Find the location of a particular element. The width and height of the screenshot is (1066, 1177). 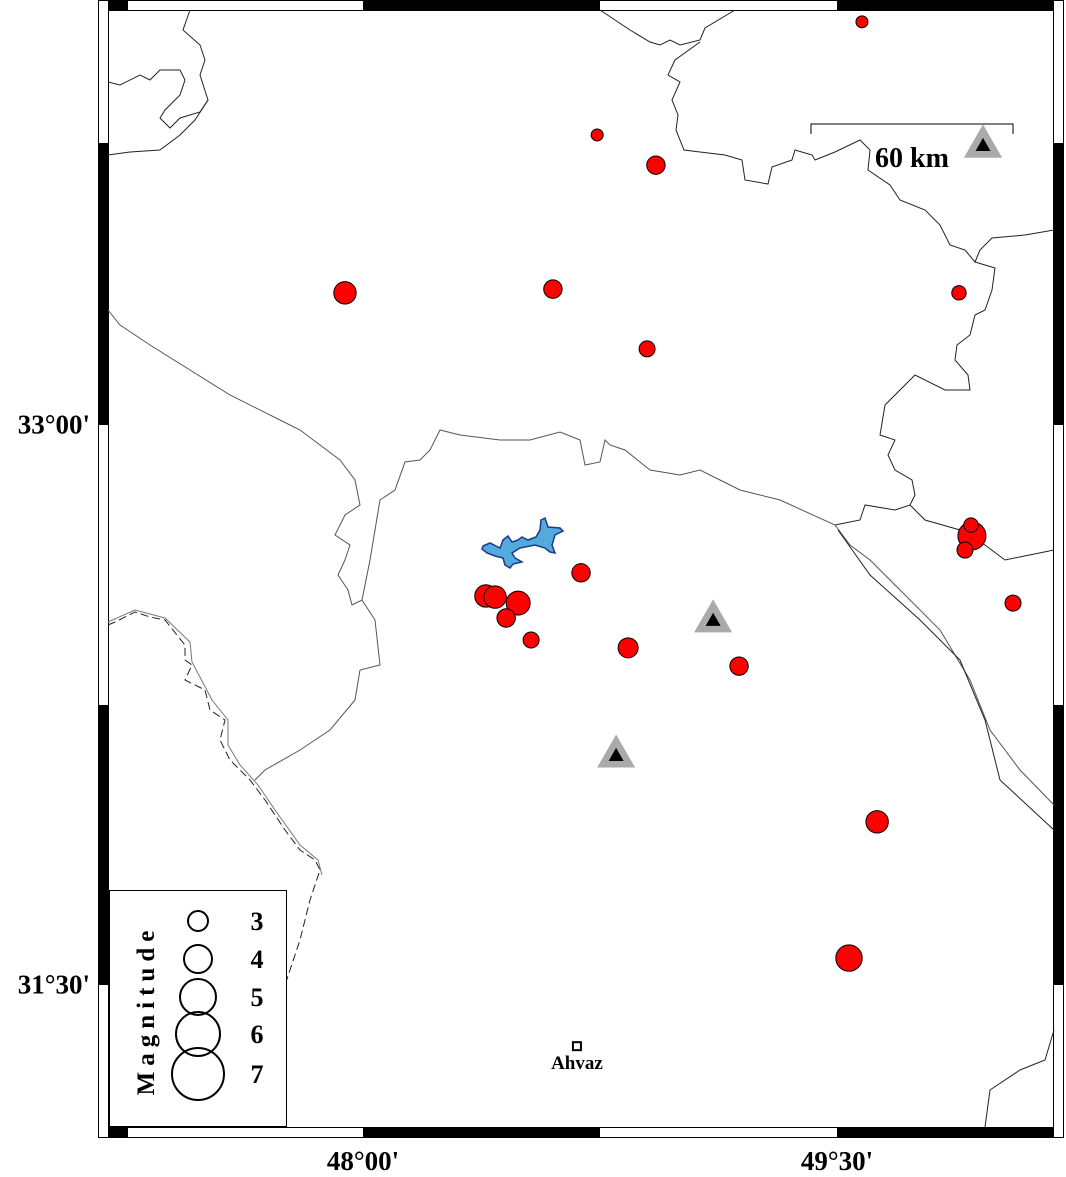

station-inner-icon-scale is located at coordinates (983, 144).